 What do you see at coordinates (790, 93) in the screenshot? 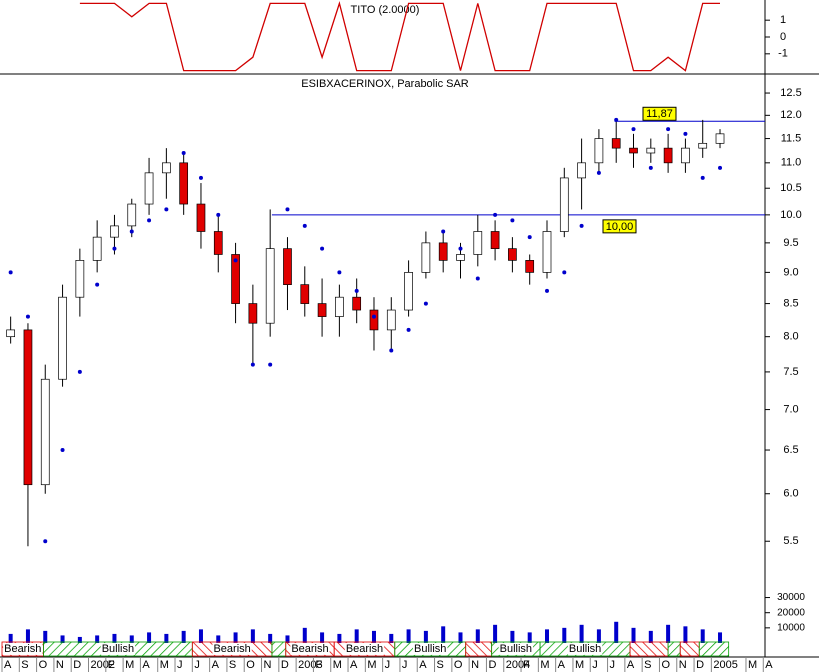
I see `y-tick-label: 12.5` at bounding box center [790, 93].